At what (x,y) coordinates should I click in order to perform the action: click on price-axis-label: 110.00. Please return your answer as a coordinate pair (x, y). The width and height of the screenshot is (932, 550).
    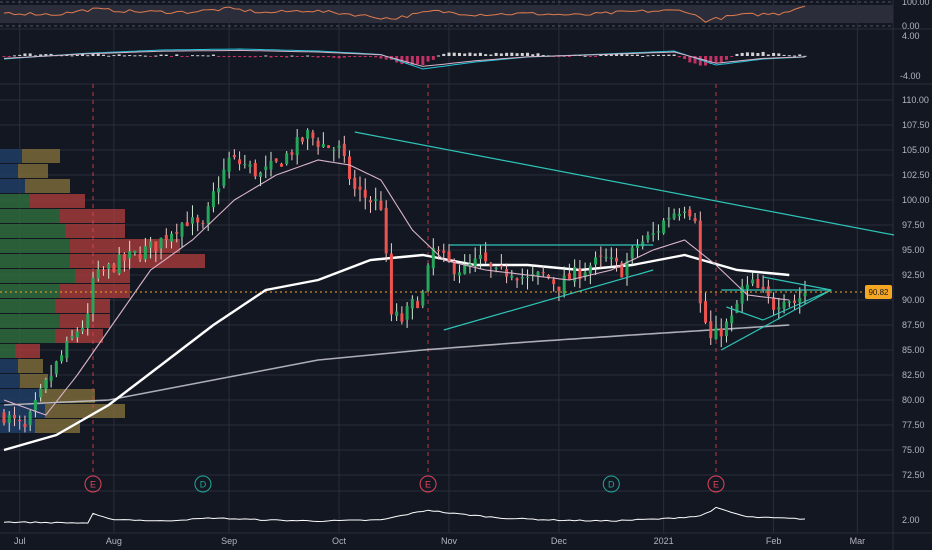
    Looking at the image, I should click on (915, 100).